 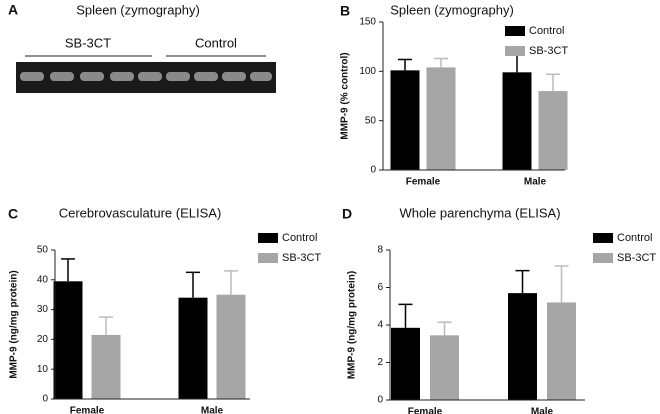 What do you see at coordinates (88, 42) in the screenshot?
I see `group-label: SB-3CT` at bounding box center [88, 42].